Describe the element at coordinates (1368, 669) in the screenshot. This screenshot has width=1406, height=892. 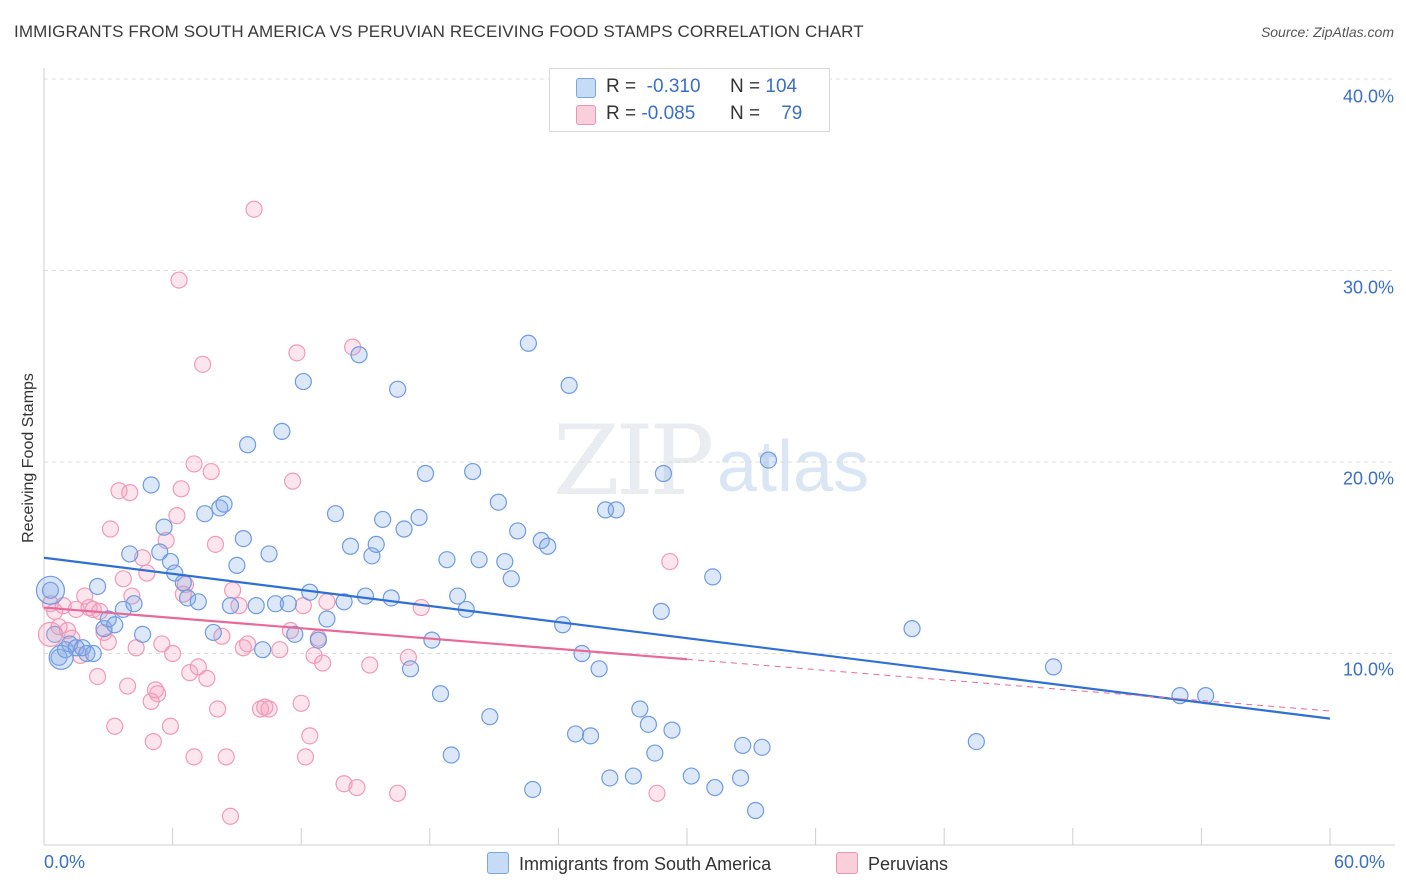
I see `y-tick-label: 10.0%` at that location.